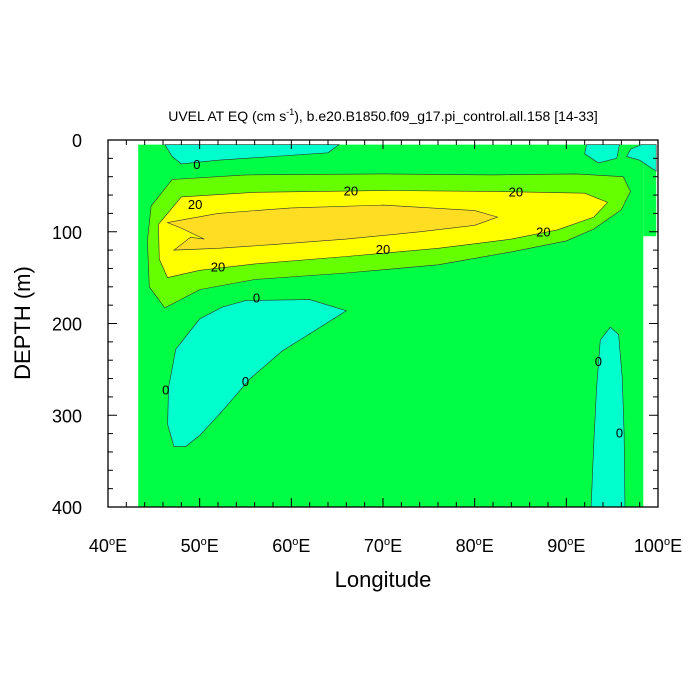 Image resolution: width=700 pixels, height=700 pixels. What do you see at coordinates (516, 191) in the screenshot?
I see `contour-label-3: 20` at bounding box center [516, 191].